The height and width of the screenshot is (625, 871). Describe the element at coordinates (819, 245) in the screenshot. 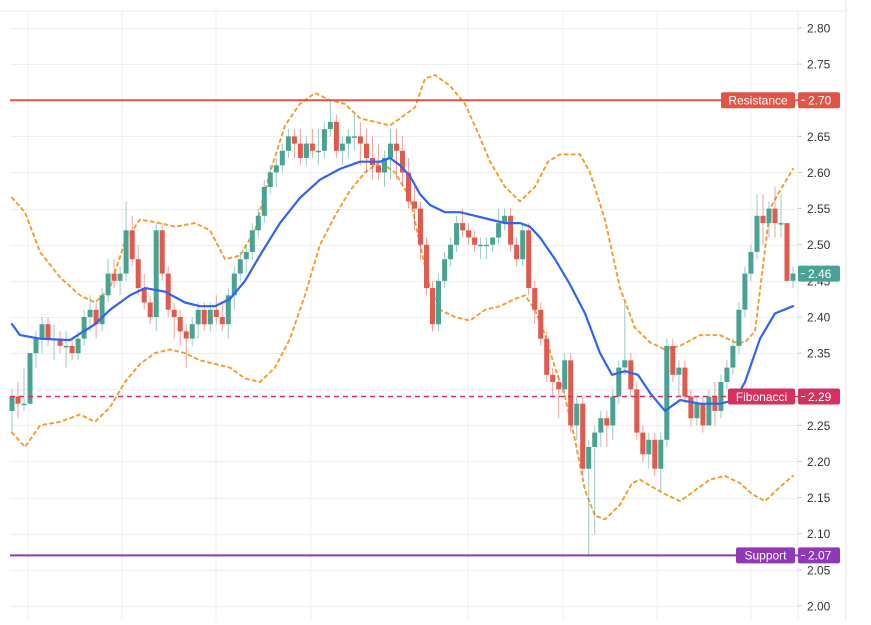

I see `price-axis-label: 2.50` at that location.